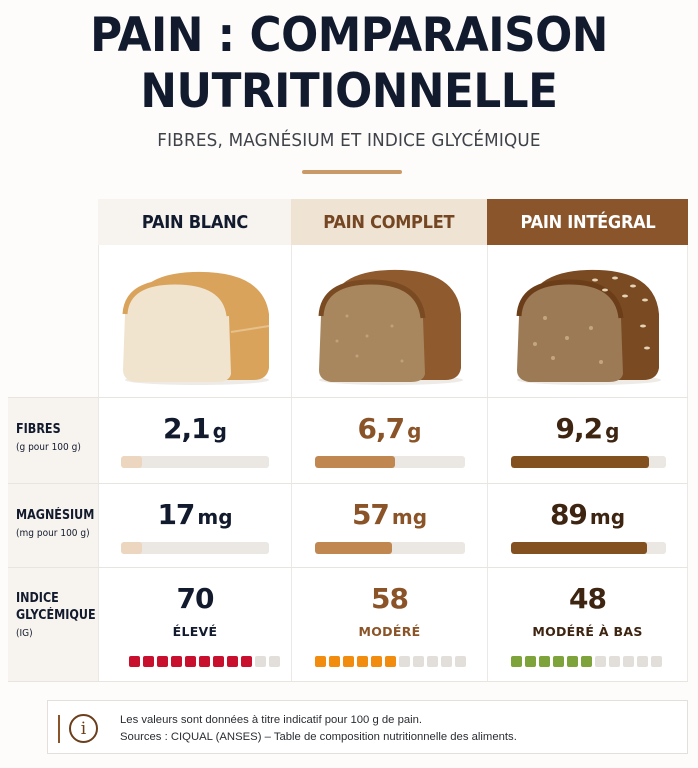 This screenshot has height=768, width=698. I want to click on fibres-pain-integral: 9,2 g, so click(587, 440).